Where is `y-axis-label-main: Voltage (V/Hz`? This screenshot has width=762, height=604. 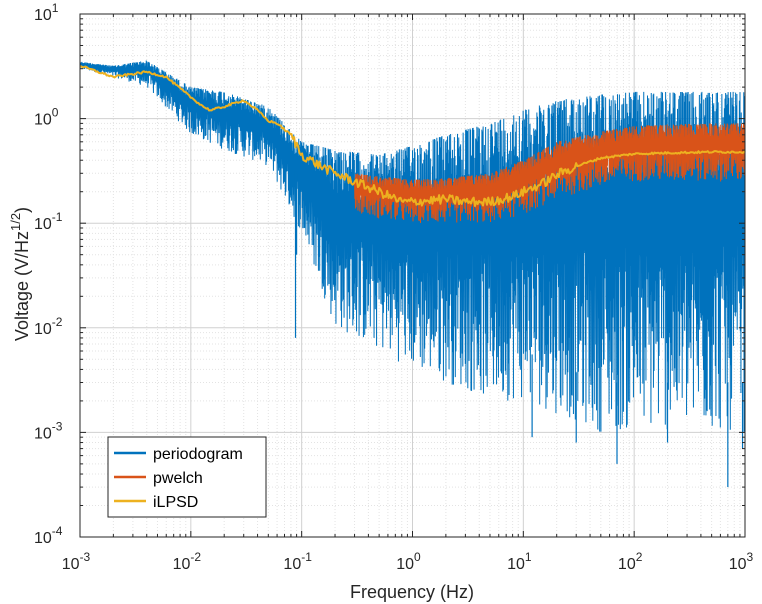 y-axis-label-main: Voltage (V/Hz is located at coordinates (22, 286).